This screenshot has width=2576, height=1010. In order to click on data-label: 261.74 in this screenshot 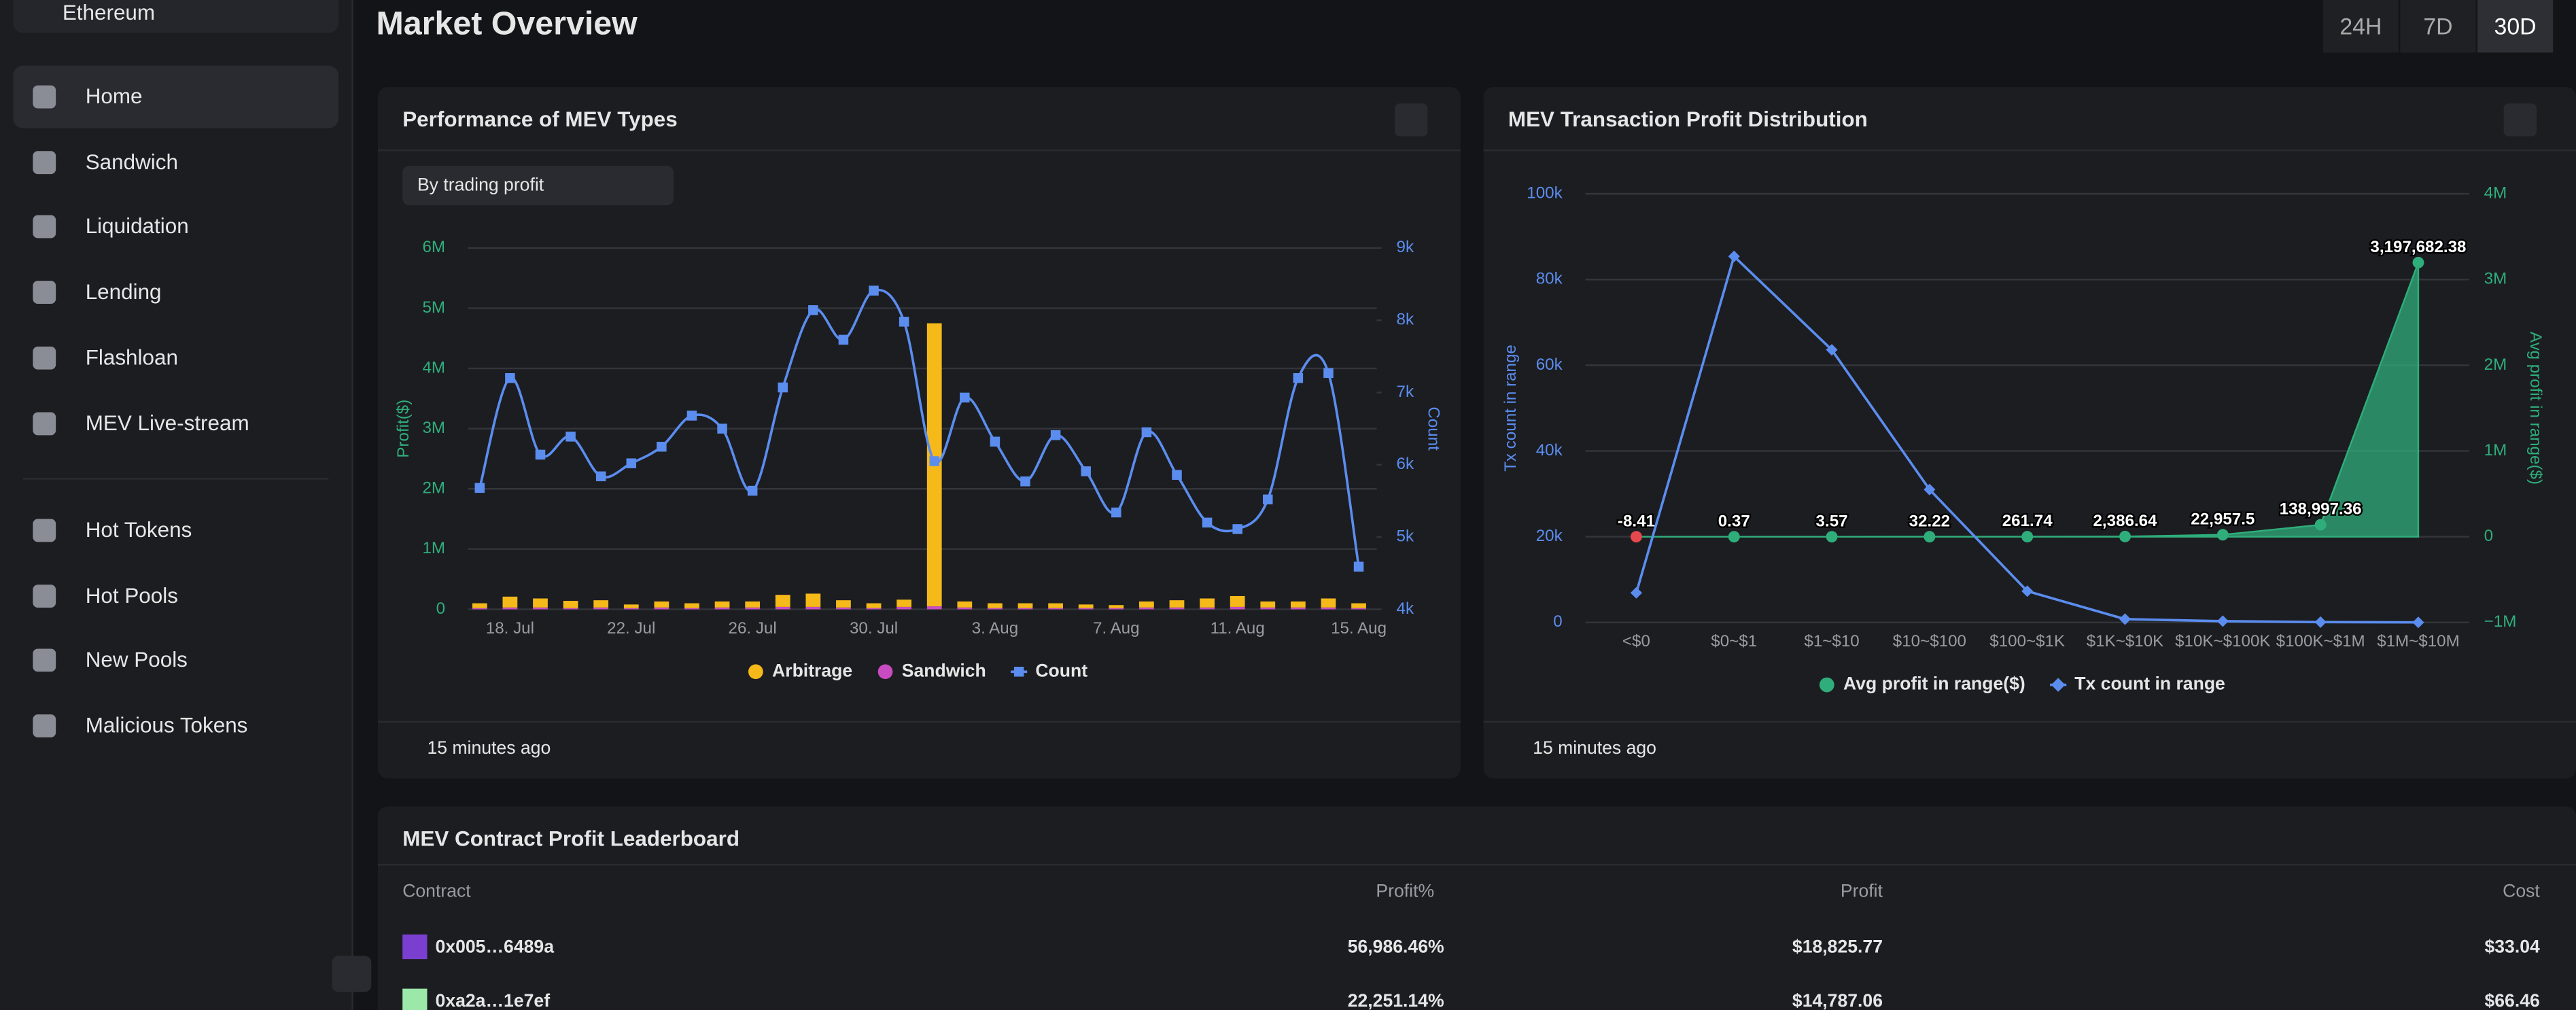, I will do `click(2027, 521)`.